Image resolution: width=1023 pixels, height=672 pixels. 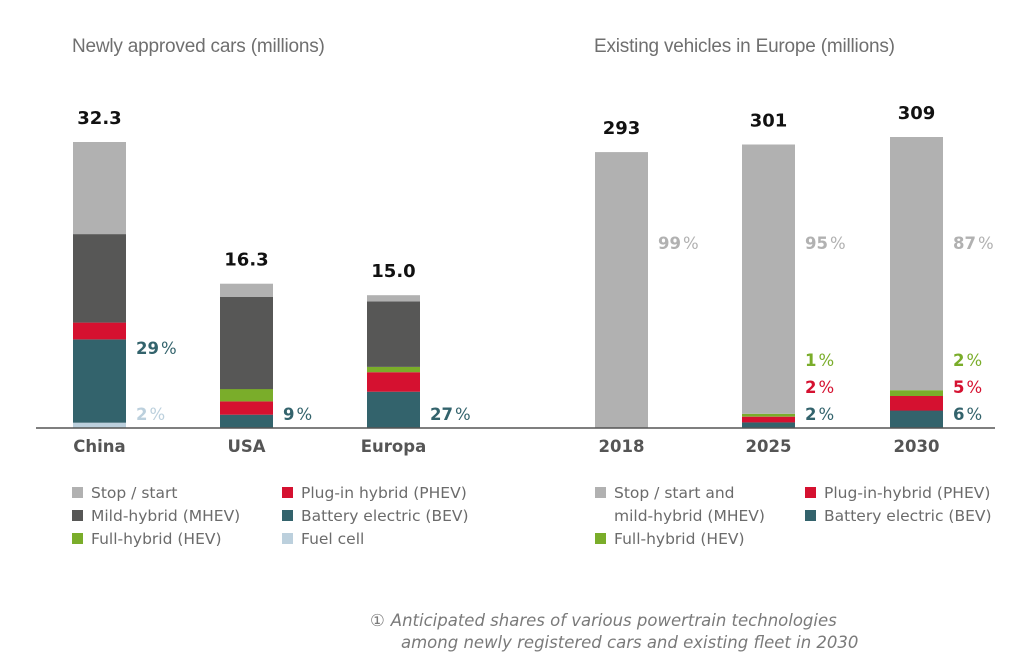 I want to click on bar-segment-usa-phev, so click(x=246, y=408).